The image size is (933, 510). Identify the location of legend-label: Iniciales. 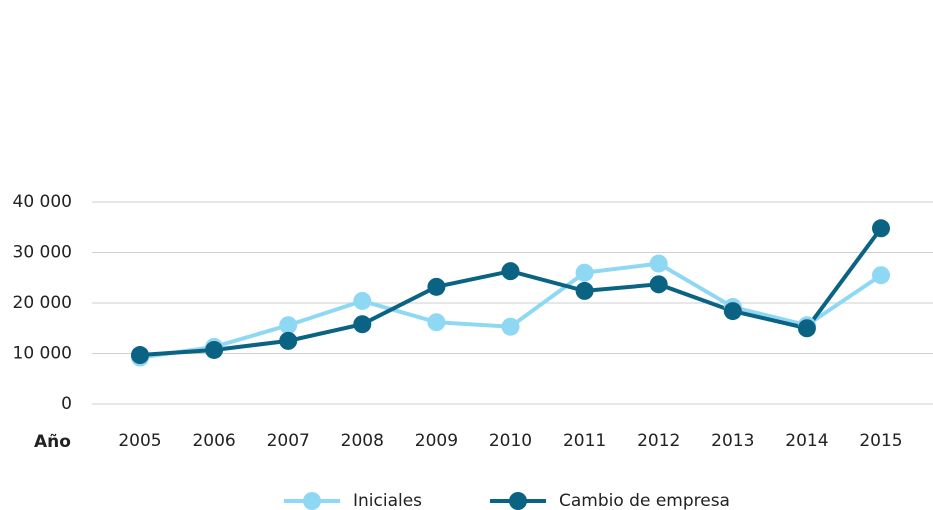
(387, 500).